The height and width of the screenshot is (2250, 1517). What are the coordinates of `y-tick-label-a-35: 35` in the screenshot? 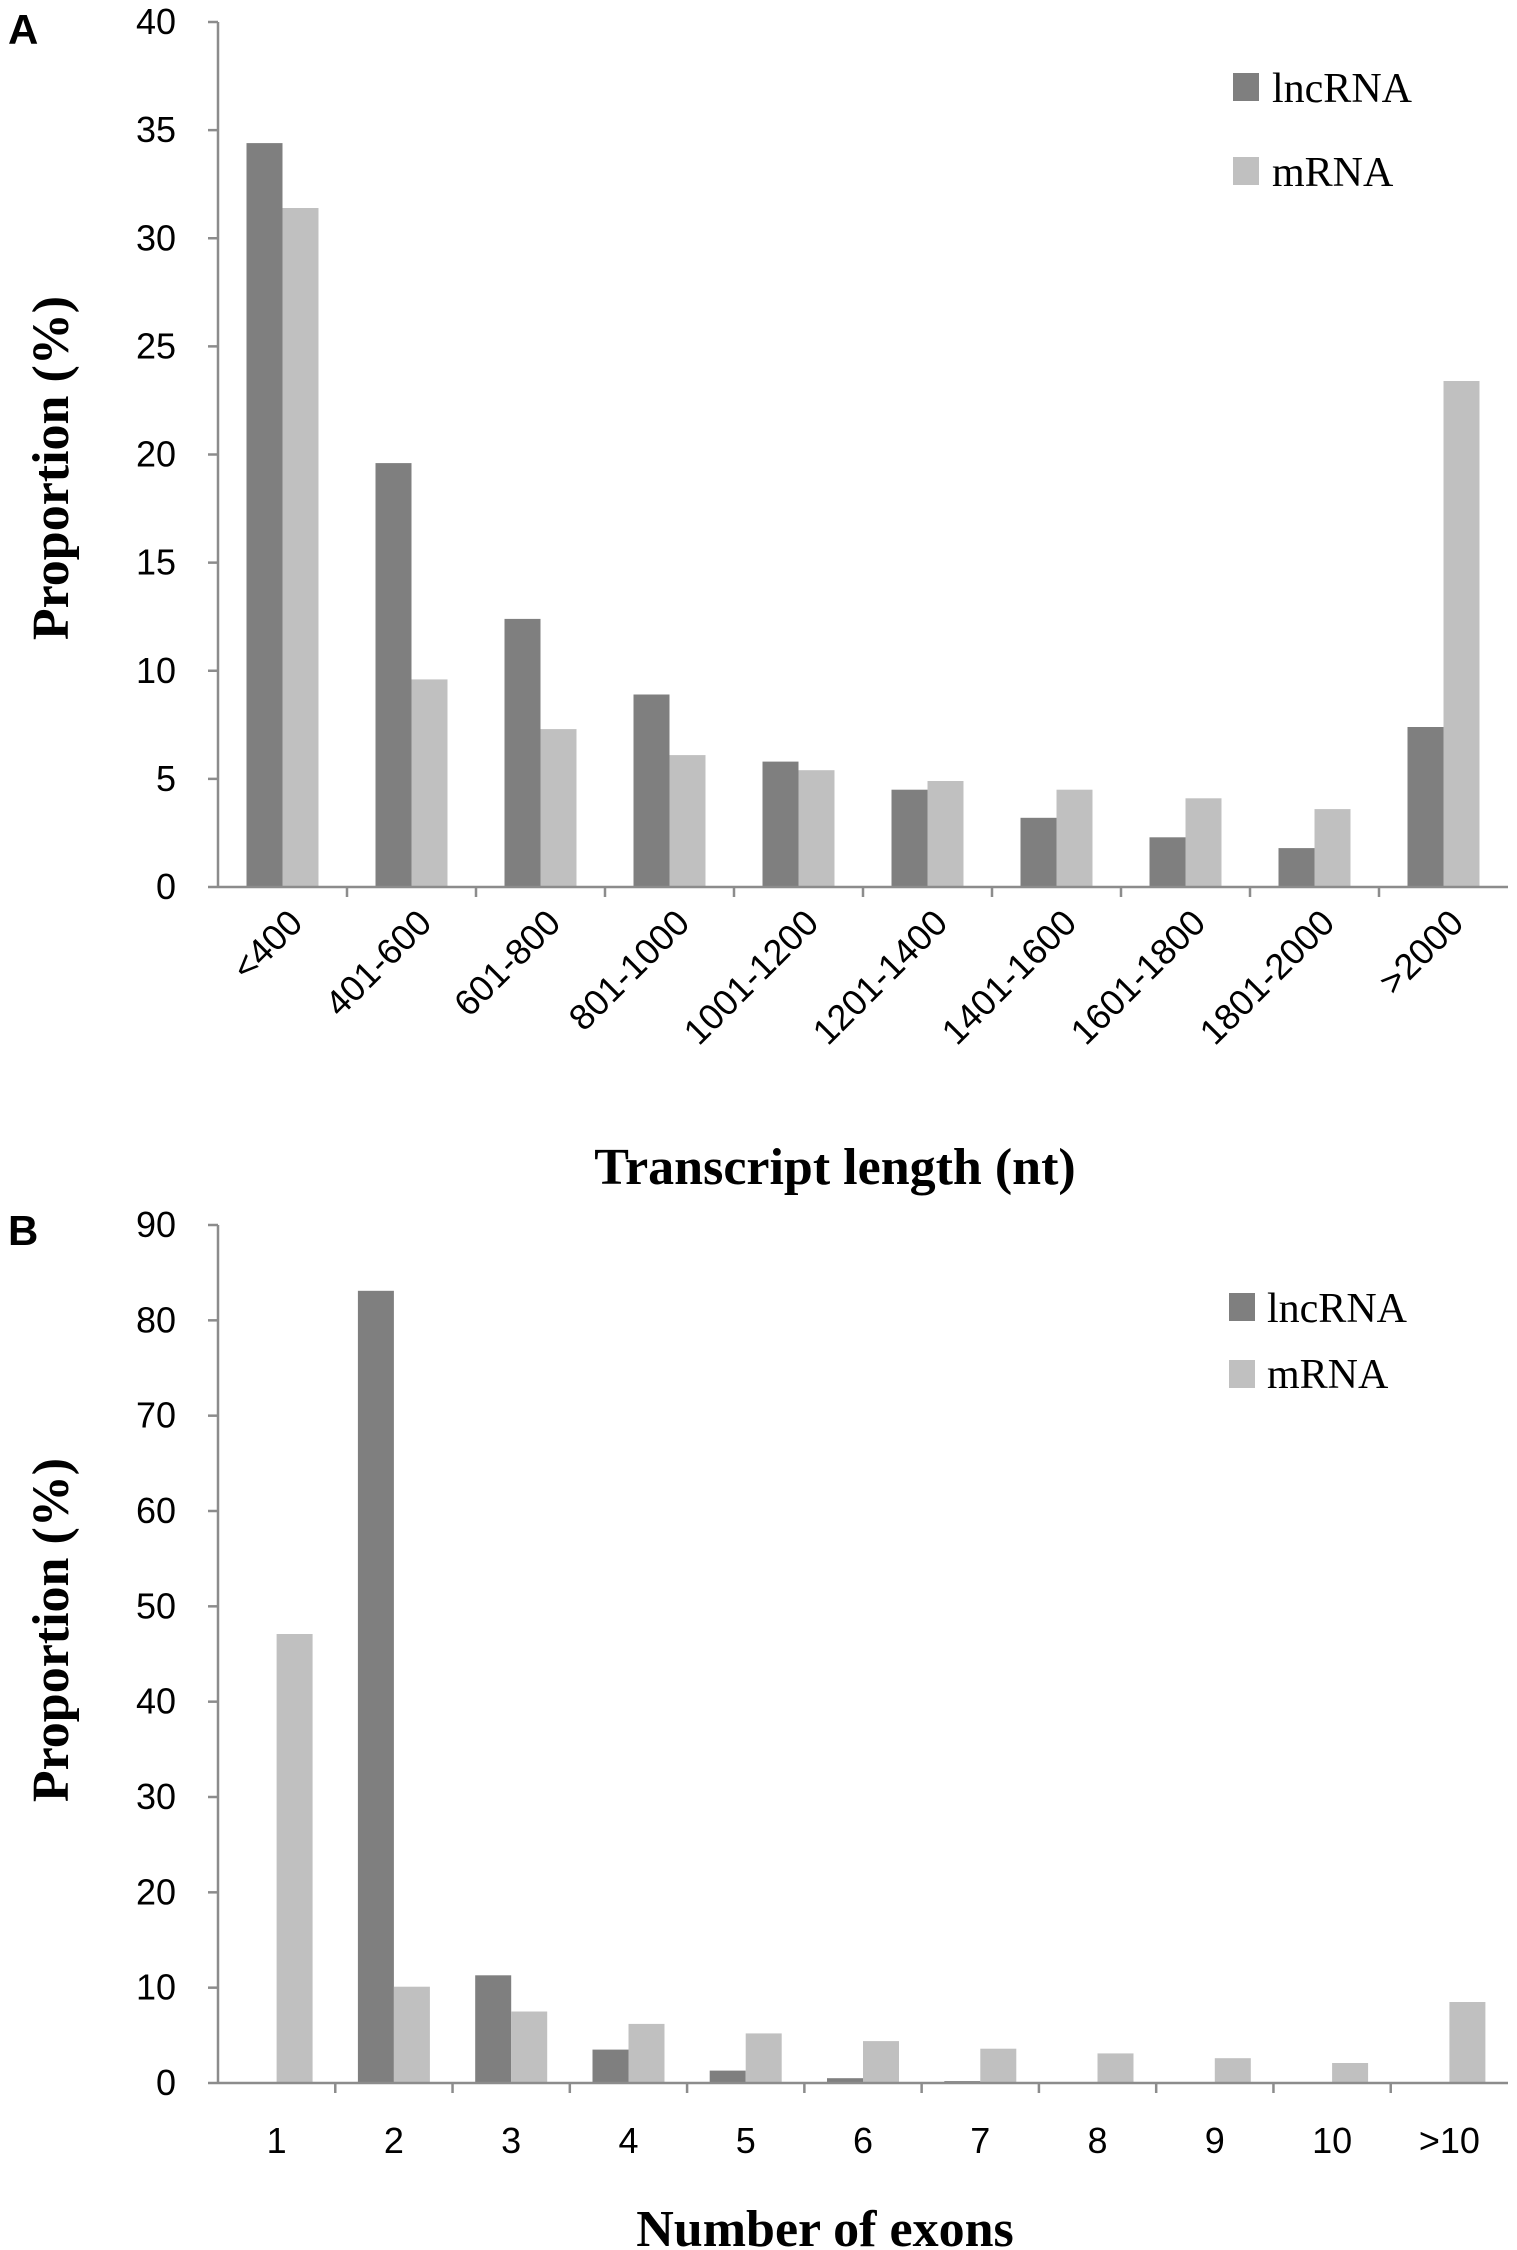 It's located at (156, 129).